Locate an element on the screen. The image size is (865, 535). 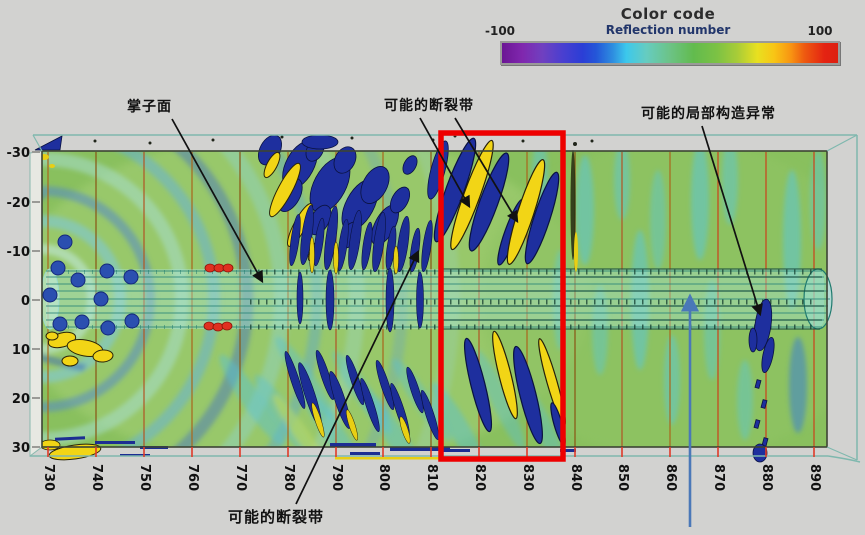
arrow-tunnel-face is located at coordinates (217, 201).